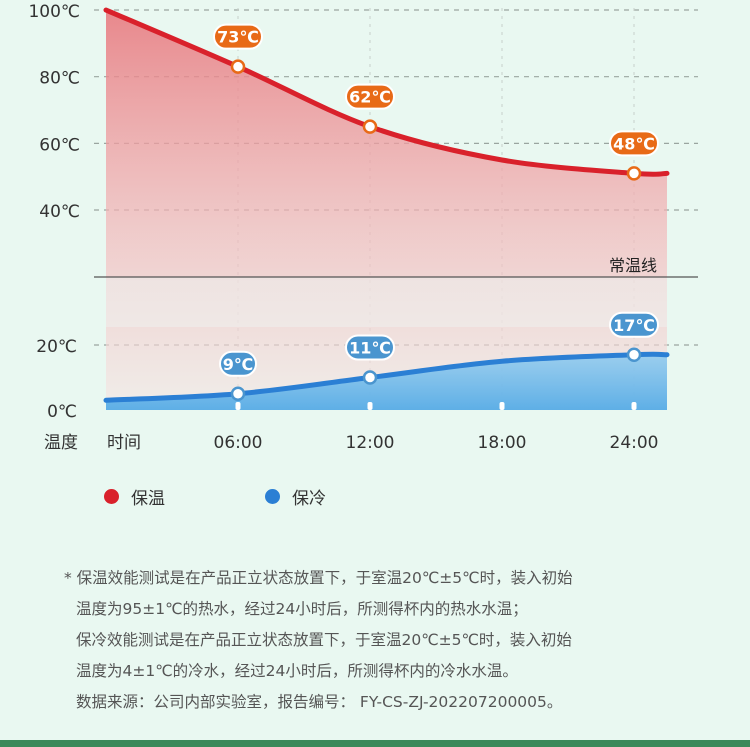 Image resolution: width=750 pixels, height=747 pixels. Describe the element at coordinates (375, 743) in the screenshot. I see `bottom-bar` at that location.